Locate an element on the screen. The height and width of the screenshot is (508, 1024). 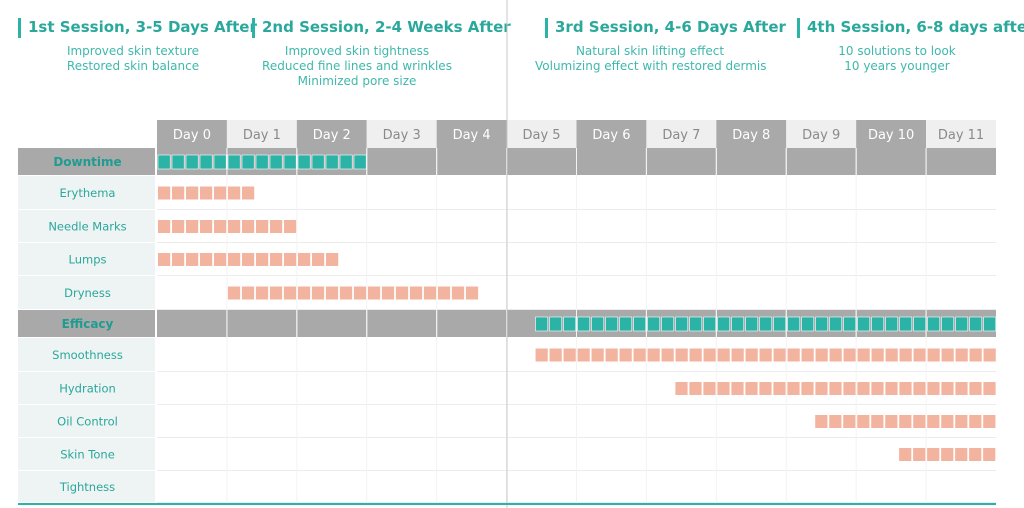
day-tick-label: Day 11 is located at coordinates (961, 135).